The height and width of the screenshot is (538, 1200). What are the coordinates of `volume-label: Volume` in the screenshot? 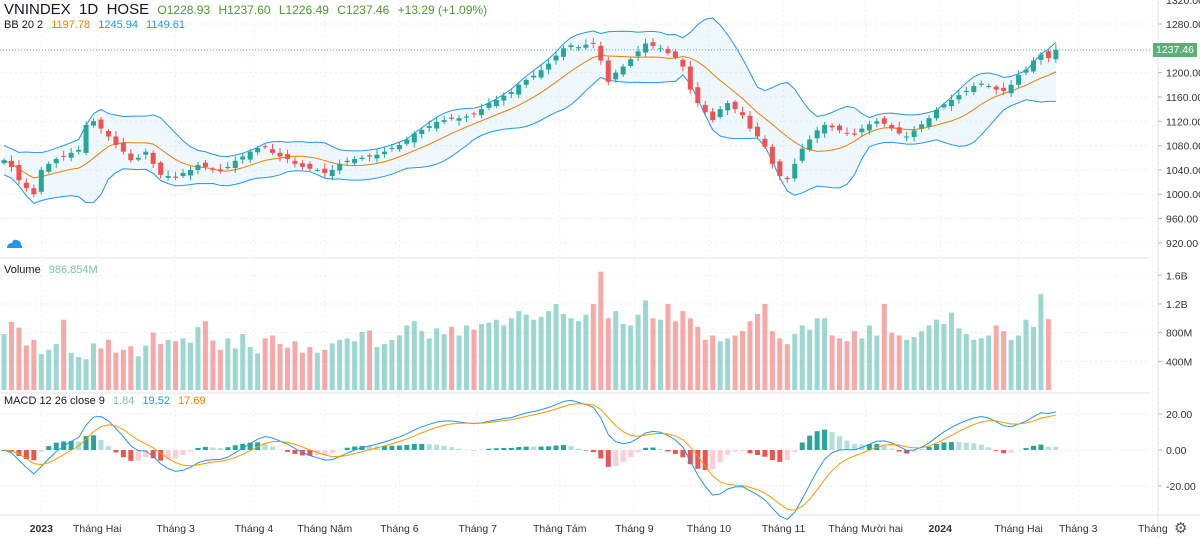 It's located at (22, 270).